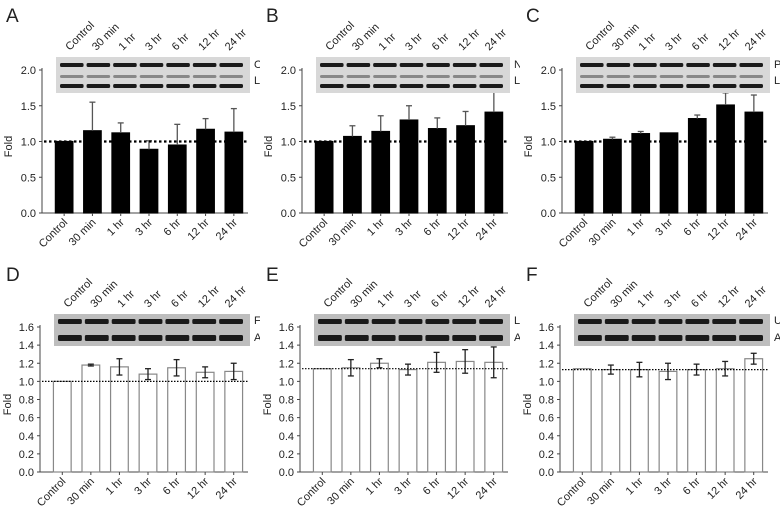 The image size is (781, 518). What do you see at coordinates (546, 346) in the screenshot?
I see `y-tick-label: 1.4` at bounding box center [546, 346].